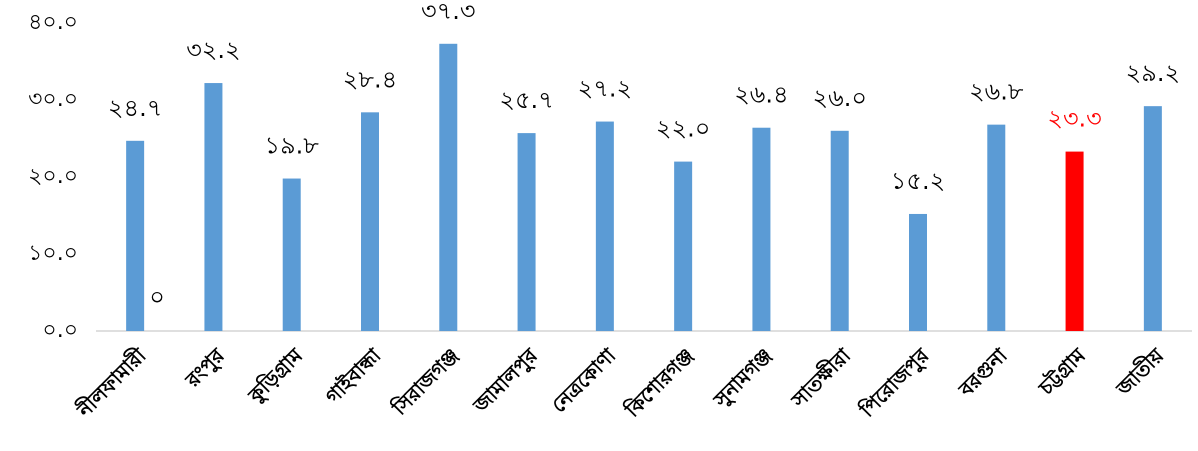 The height and width of the screenshot is (451, 1198). What do you see at coordinates (683, 129) in the screenshot?
I see `value-label: ২২.০` at bounding box center [683, 129].